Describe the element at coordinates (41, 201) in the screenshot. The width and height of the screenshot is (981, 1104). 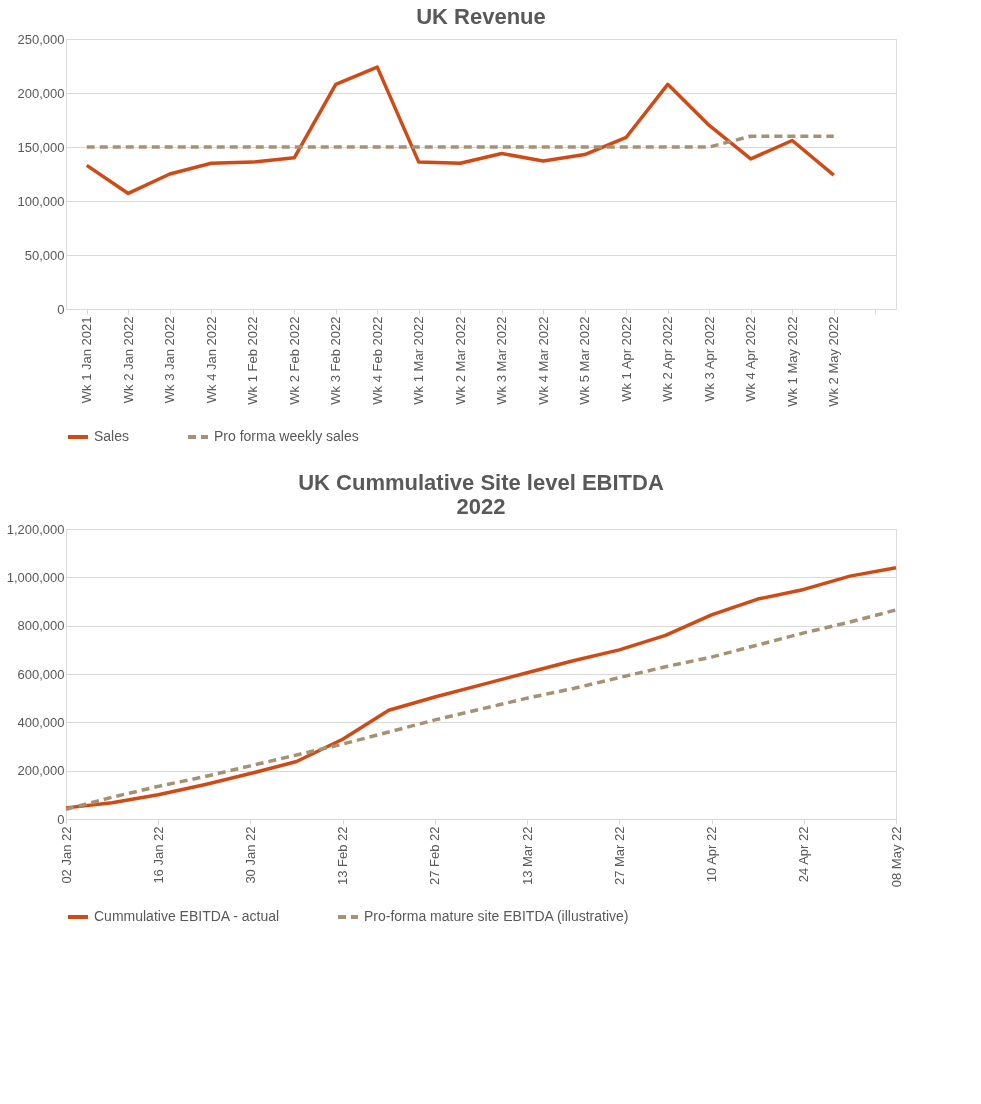
I see `y-tick-label: 100,000` at that location.